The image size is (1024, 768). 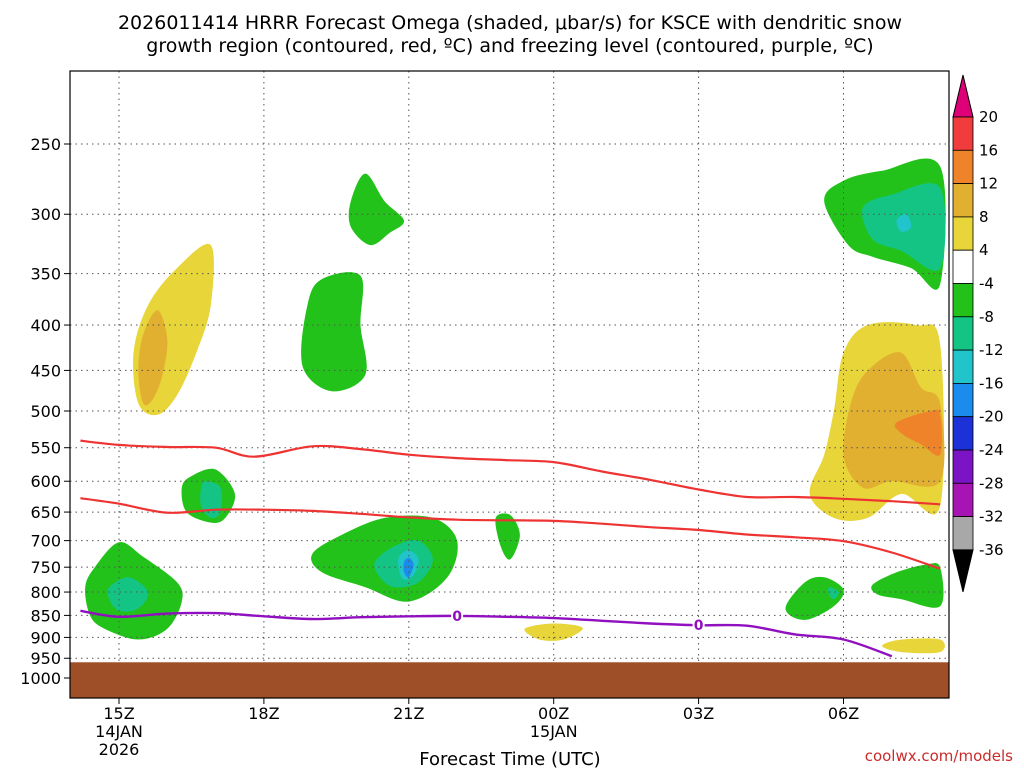 I want to click on y-tick-label: 600, so click(x=45, y=481).